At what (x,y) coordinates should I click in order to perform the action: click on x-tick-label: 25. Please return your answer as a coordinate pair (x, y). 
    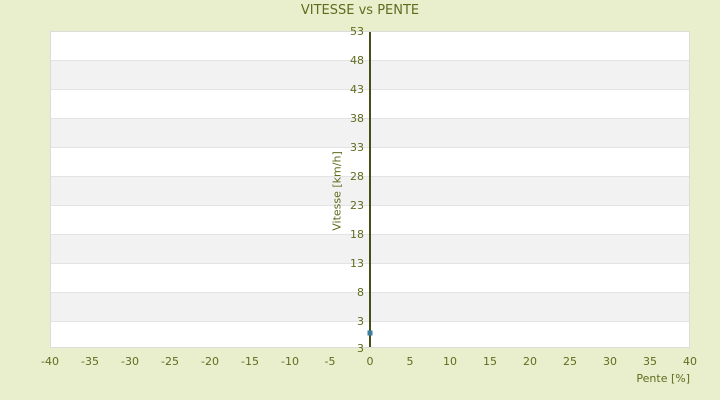
    Looking at the image, I should click on (570, 361).